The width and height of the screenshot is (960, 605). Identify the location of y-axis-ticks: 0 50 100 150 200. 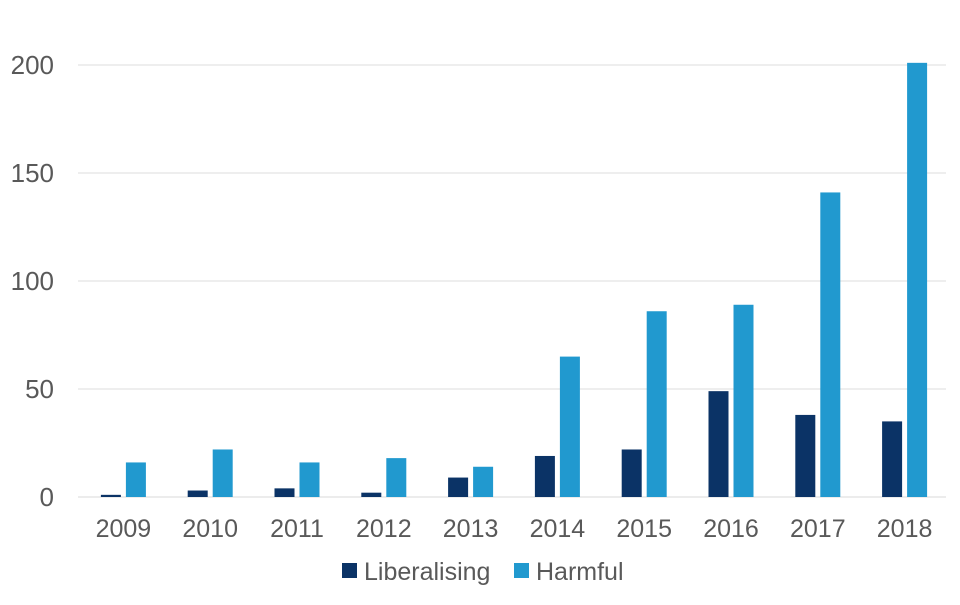
(32, 281).